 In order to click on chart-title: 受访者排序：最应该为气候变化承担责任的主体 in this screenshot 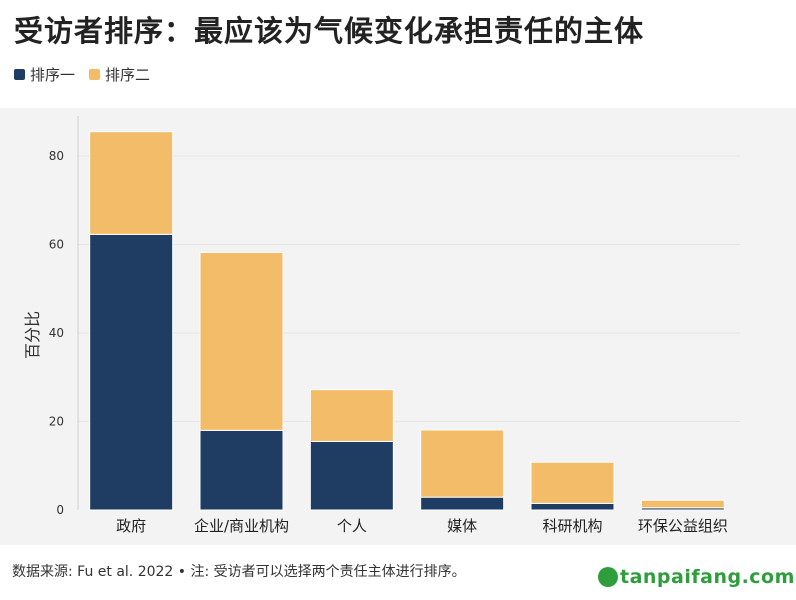, I will do `click(329, 31)`.